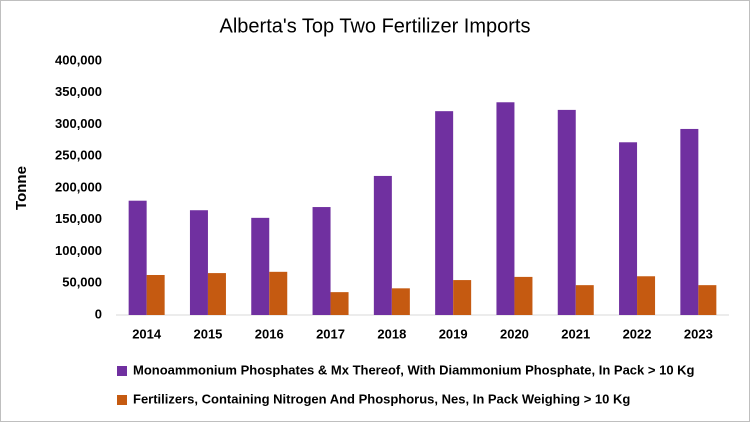 The image size is (750, 422). Describe the element at coordinates (78, 59) in the screenshot. I see `y-tick-label: 400,000` at that location.